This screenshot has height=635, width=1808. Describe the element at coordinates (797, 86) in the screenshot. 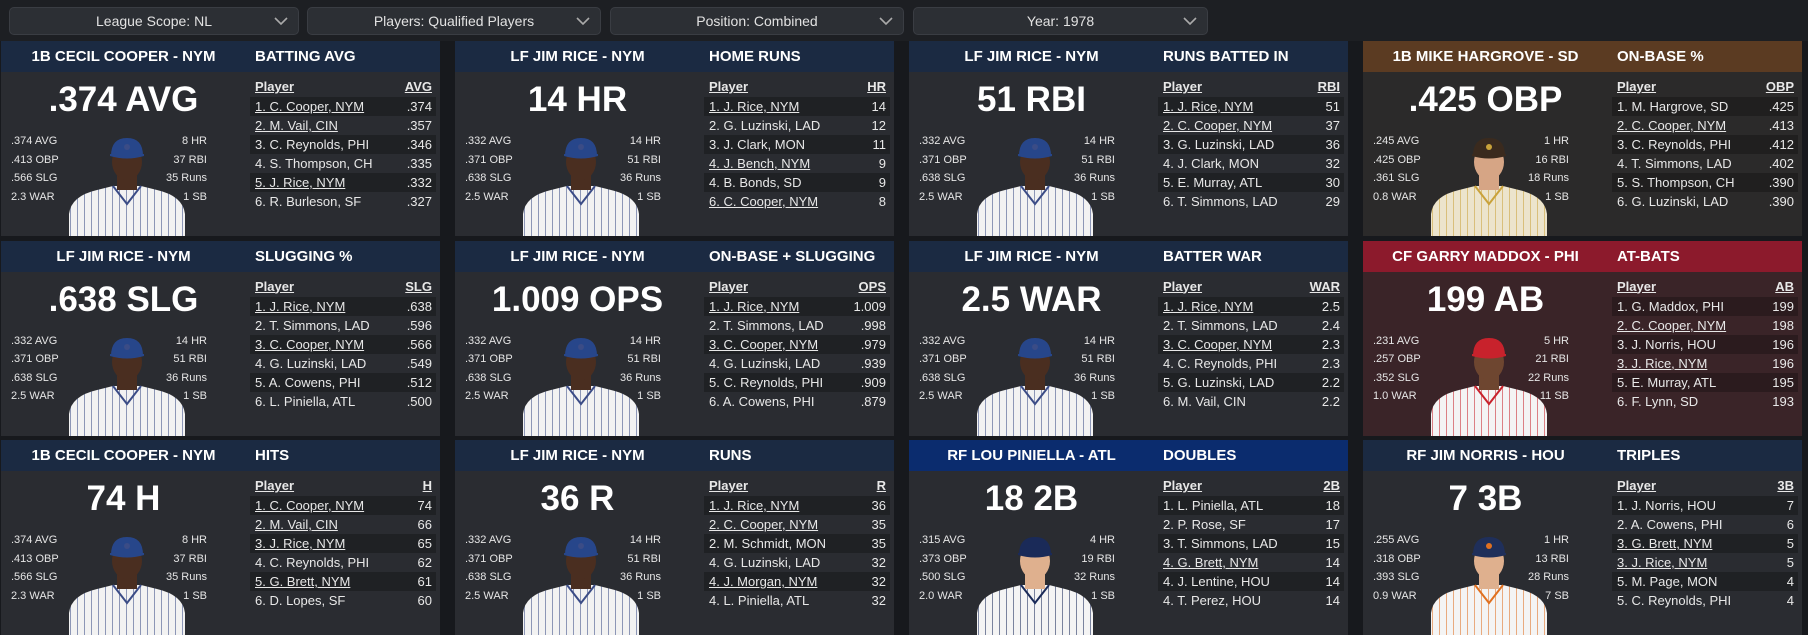

I see `table-header: Player HR` at that location.